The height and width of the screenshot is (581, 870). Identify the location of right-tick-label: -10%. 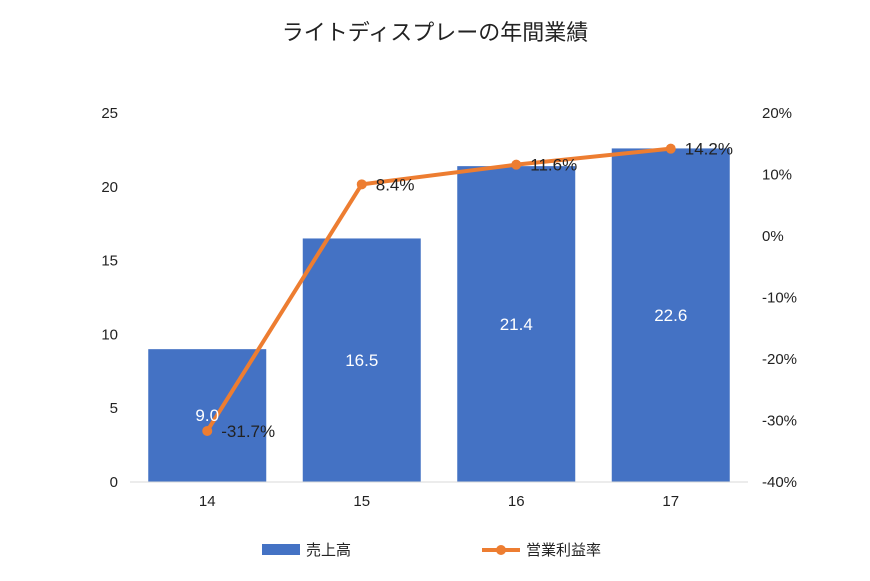
(779, 298).